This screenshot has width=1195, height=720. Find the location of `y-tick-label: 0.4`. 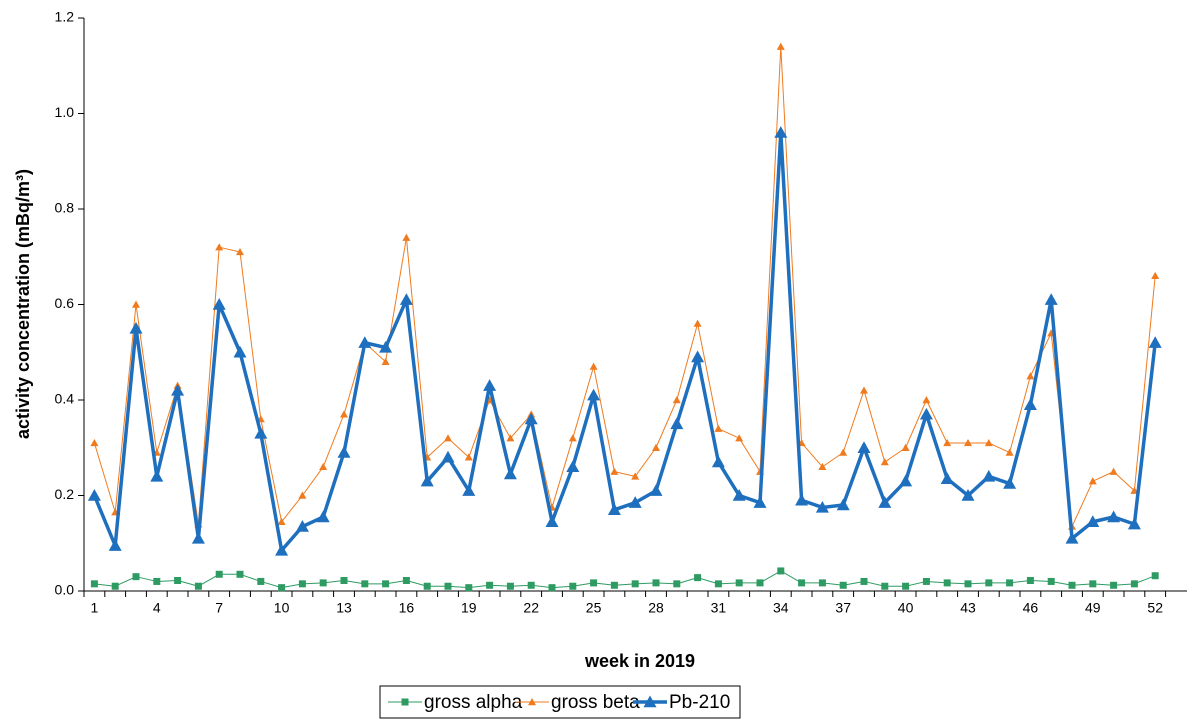

y-tick-label: 0.4 is located at coordinates (65, 399).